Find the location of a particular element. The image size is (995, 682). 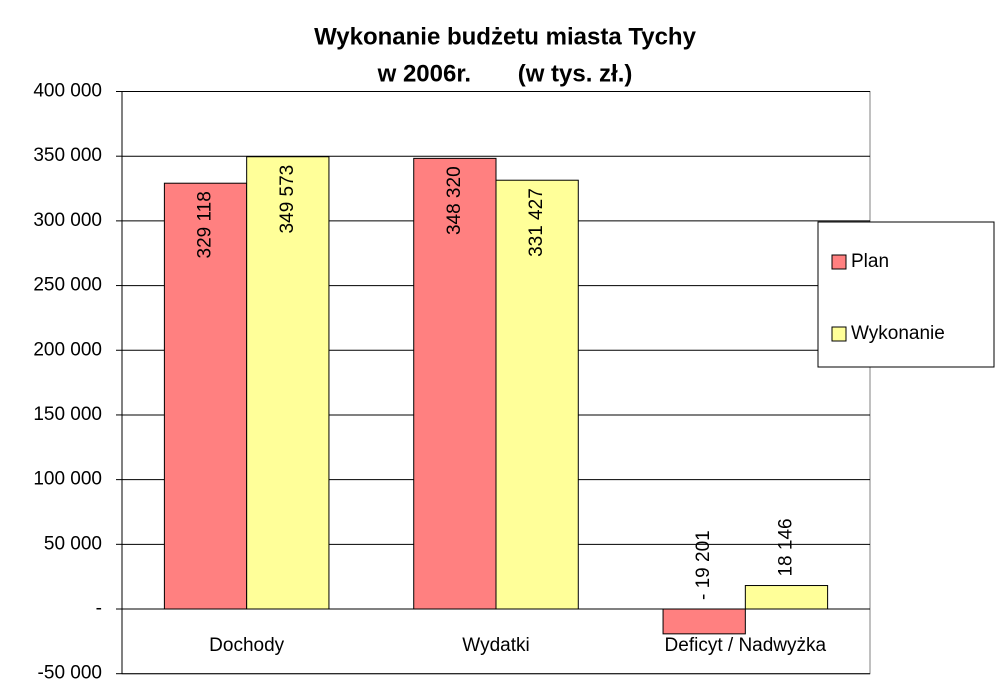

y-tick-label: 300 000 is located at coordinates (67, 220).